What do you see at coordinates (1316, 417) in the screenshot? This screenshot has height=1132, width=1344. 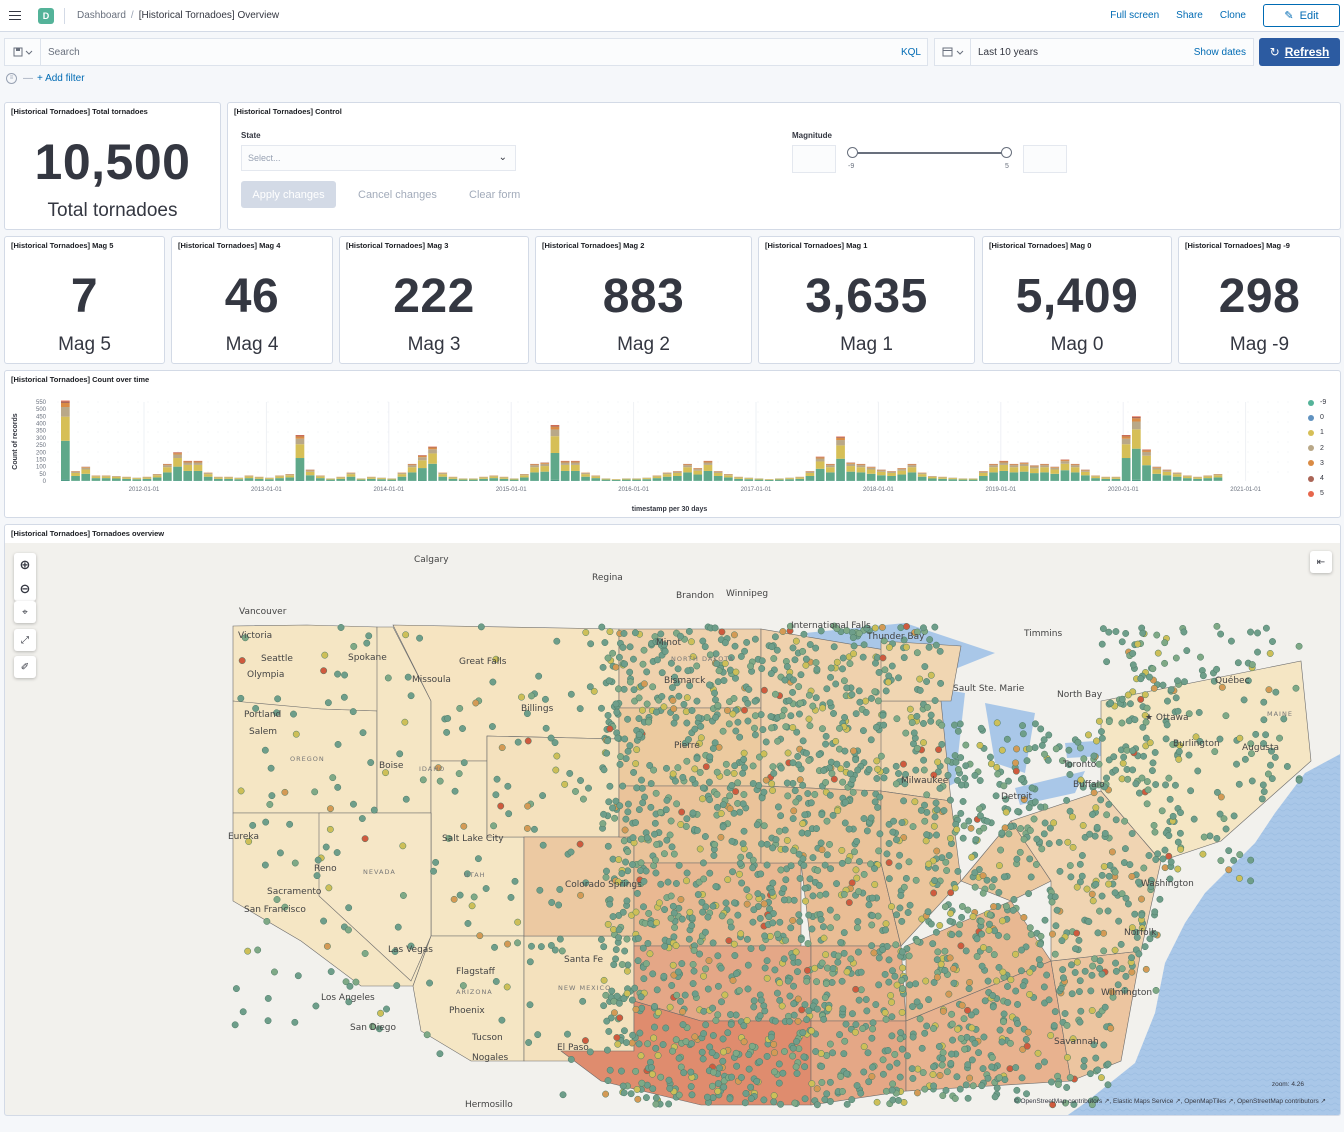 I see `legend-item: 0` at bounding box center [1316, 417].